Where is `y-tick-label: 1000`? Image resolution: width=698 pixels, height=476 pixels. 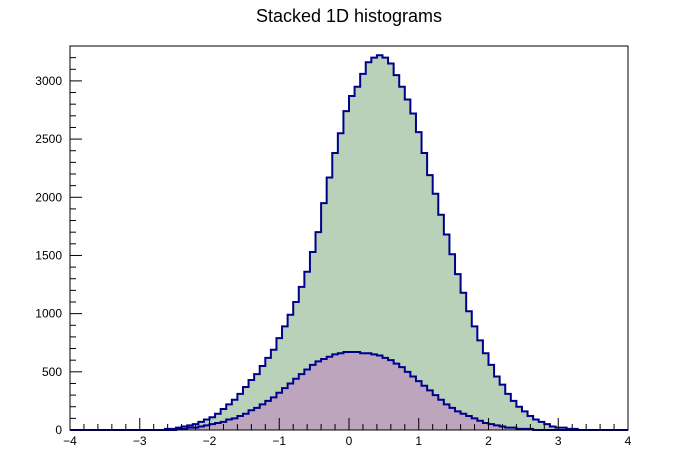
y-tick-label: 1000 is located at coordinates (48, 314).